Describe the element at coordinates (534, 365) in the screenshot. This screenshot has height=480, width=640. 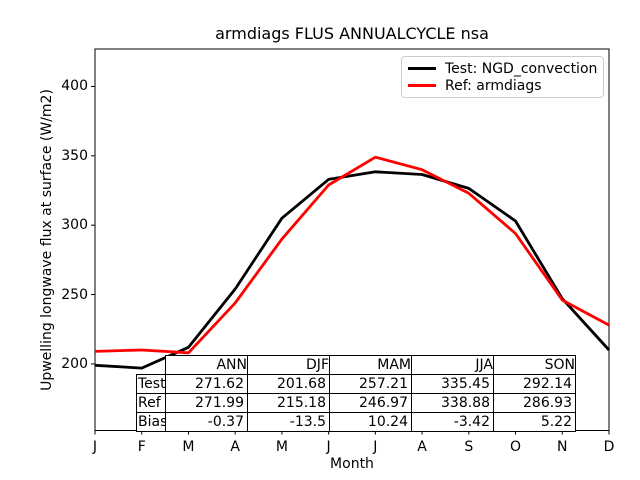
I see `table-column-header: SON` at that location.